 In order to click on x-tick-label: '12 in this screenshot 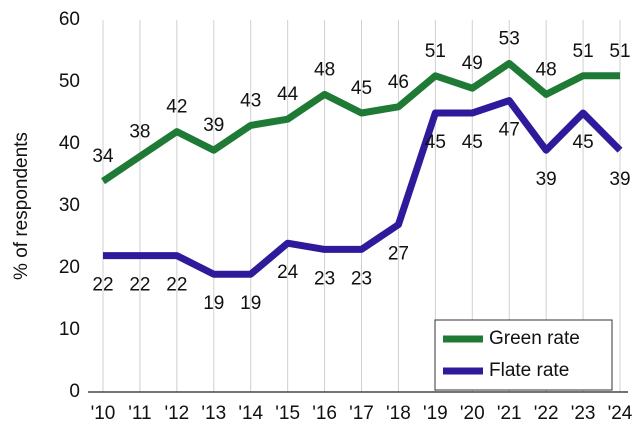, I will do `click(176, 413)`.